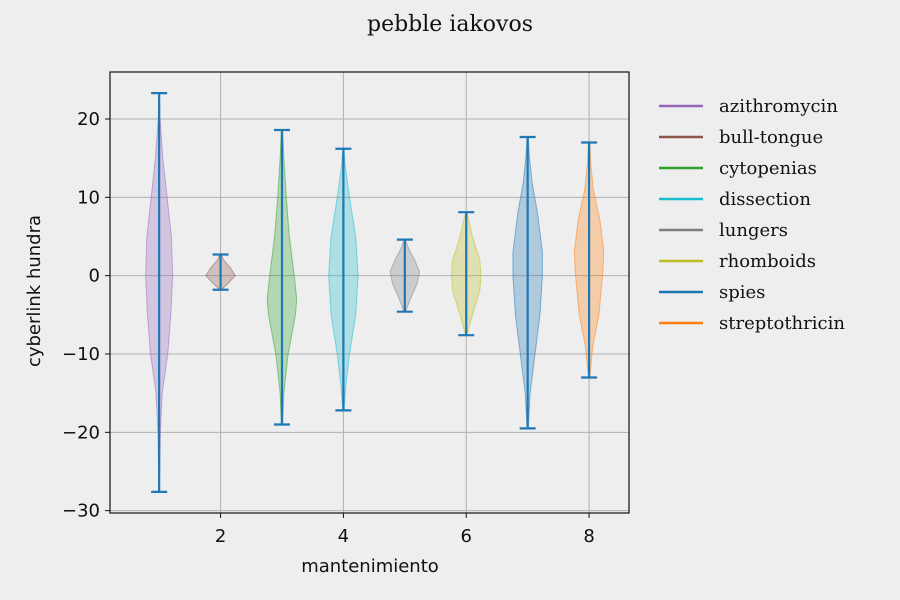 This screenshot has width=900, height=600. I want to click on legend-label-bull-tongue: bull-tongue, so click(771, 137).